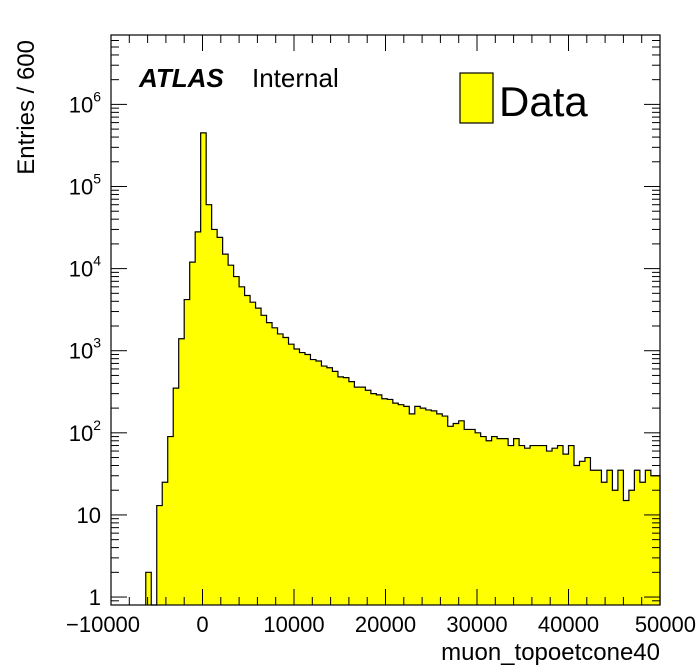  Describe the element at coordinates (85, 185) in the screenshot. I see `y-tick-label: 10⁵` at that location.